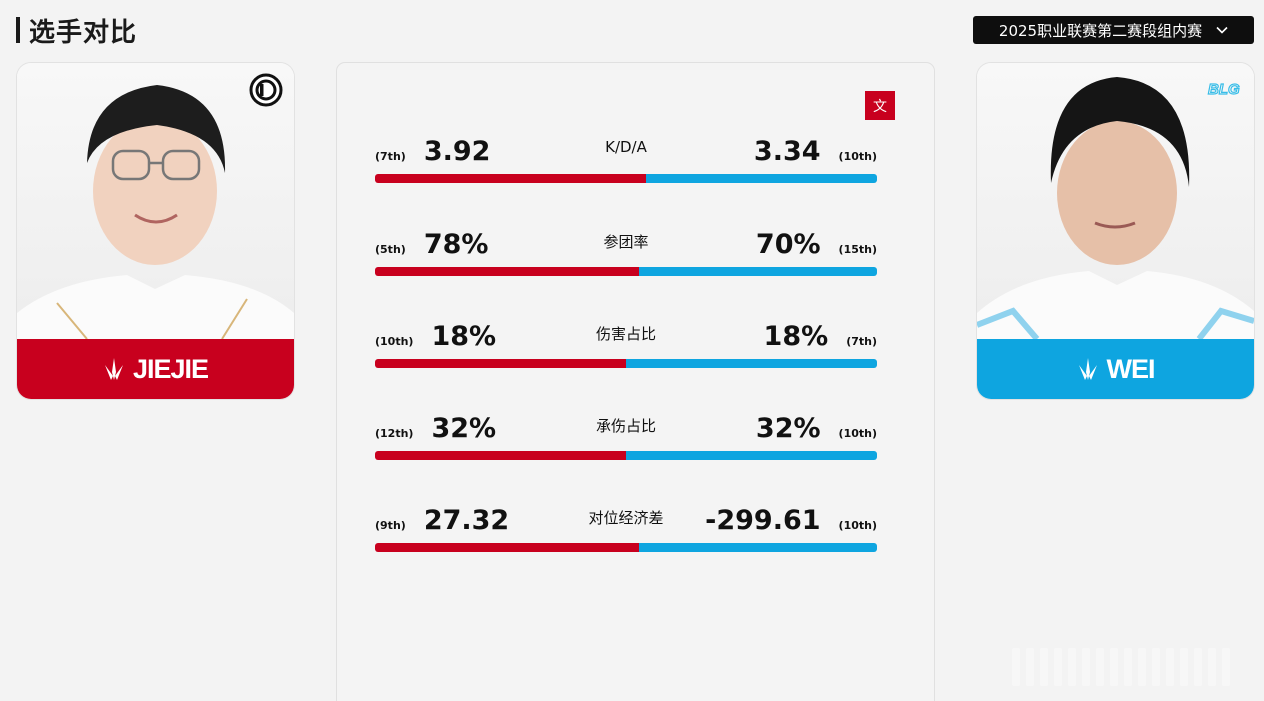 The height and width of the screenshot is (701, 1264). Describe the element at coordinates (861, 341) in the screenshot. I see `right-rank: (7th)` at that location.